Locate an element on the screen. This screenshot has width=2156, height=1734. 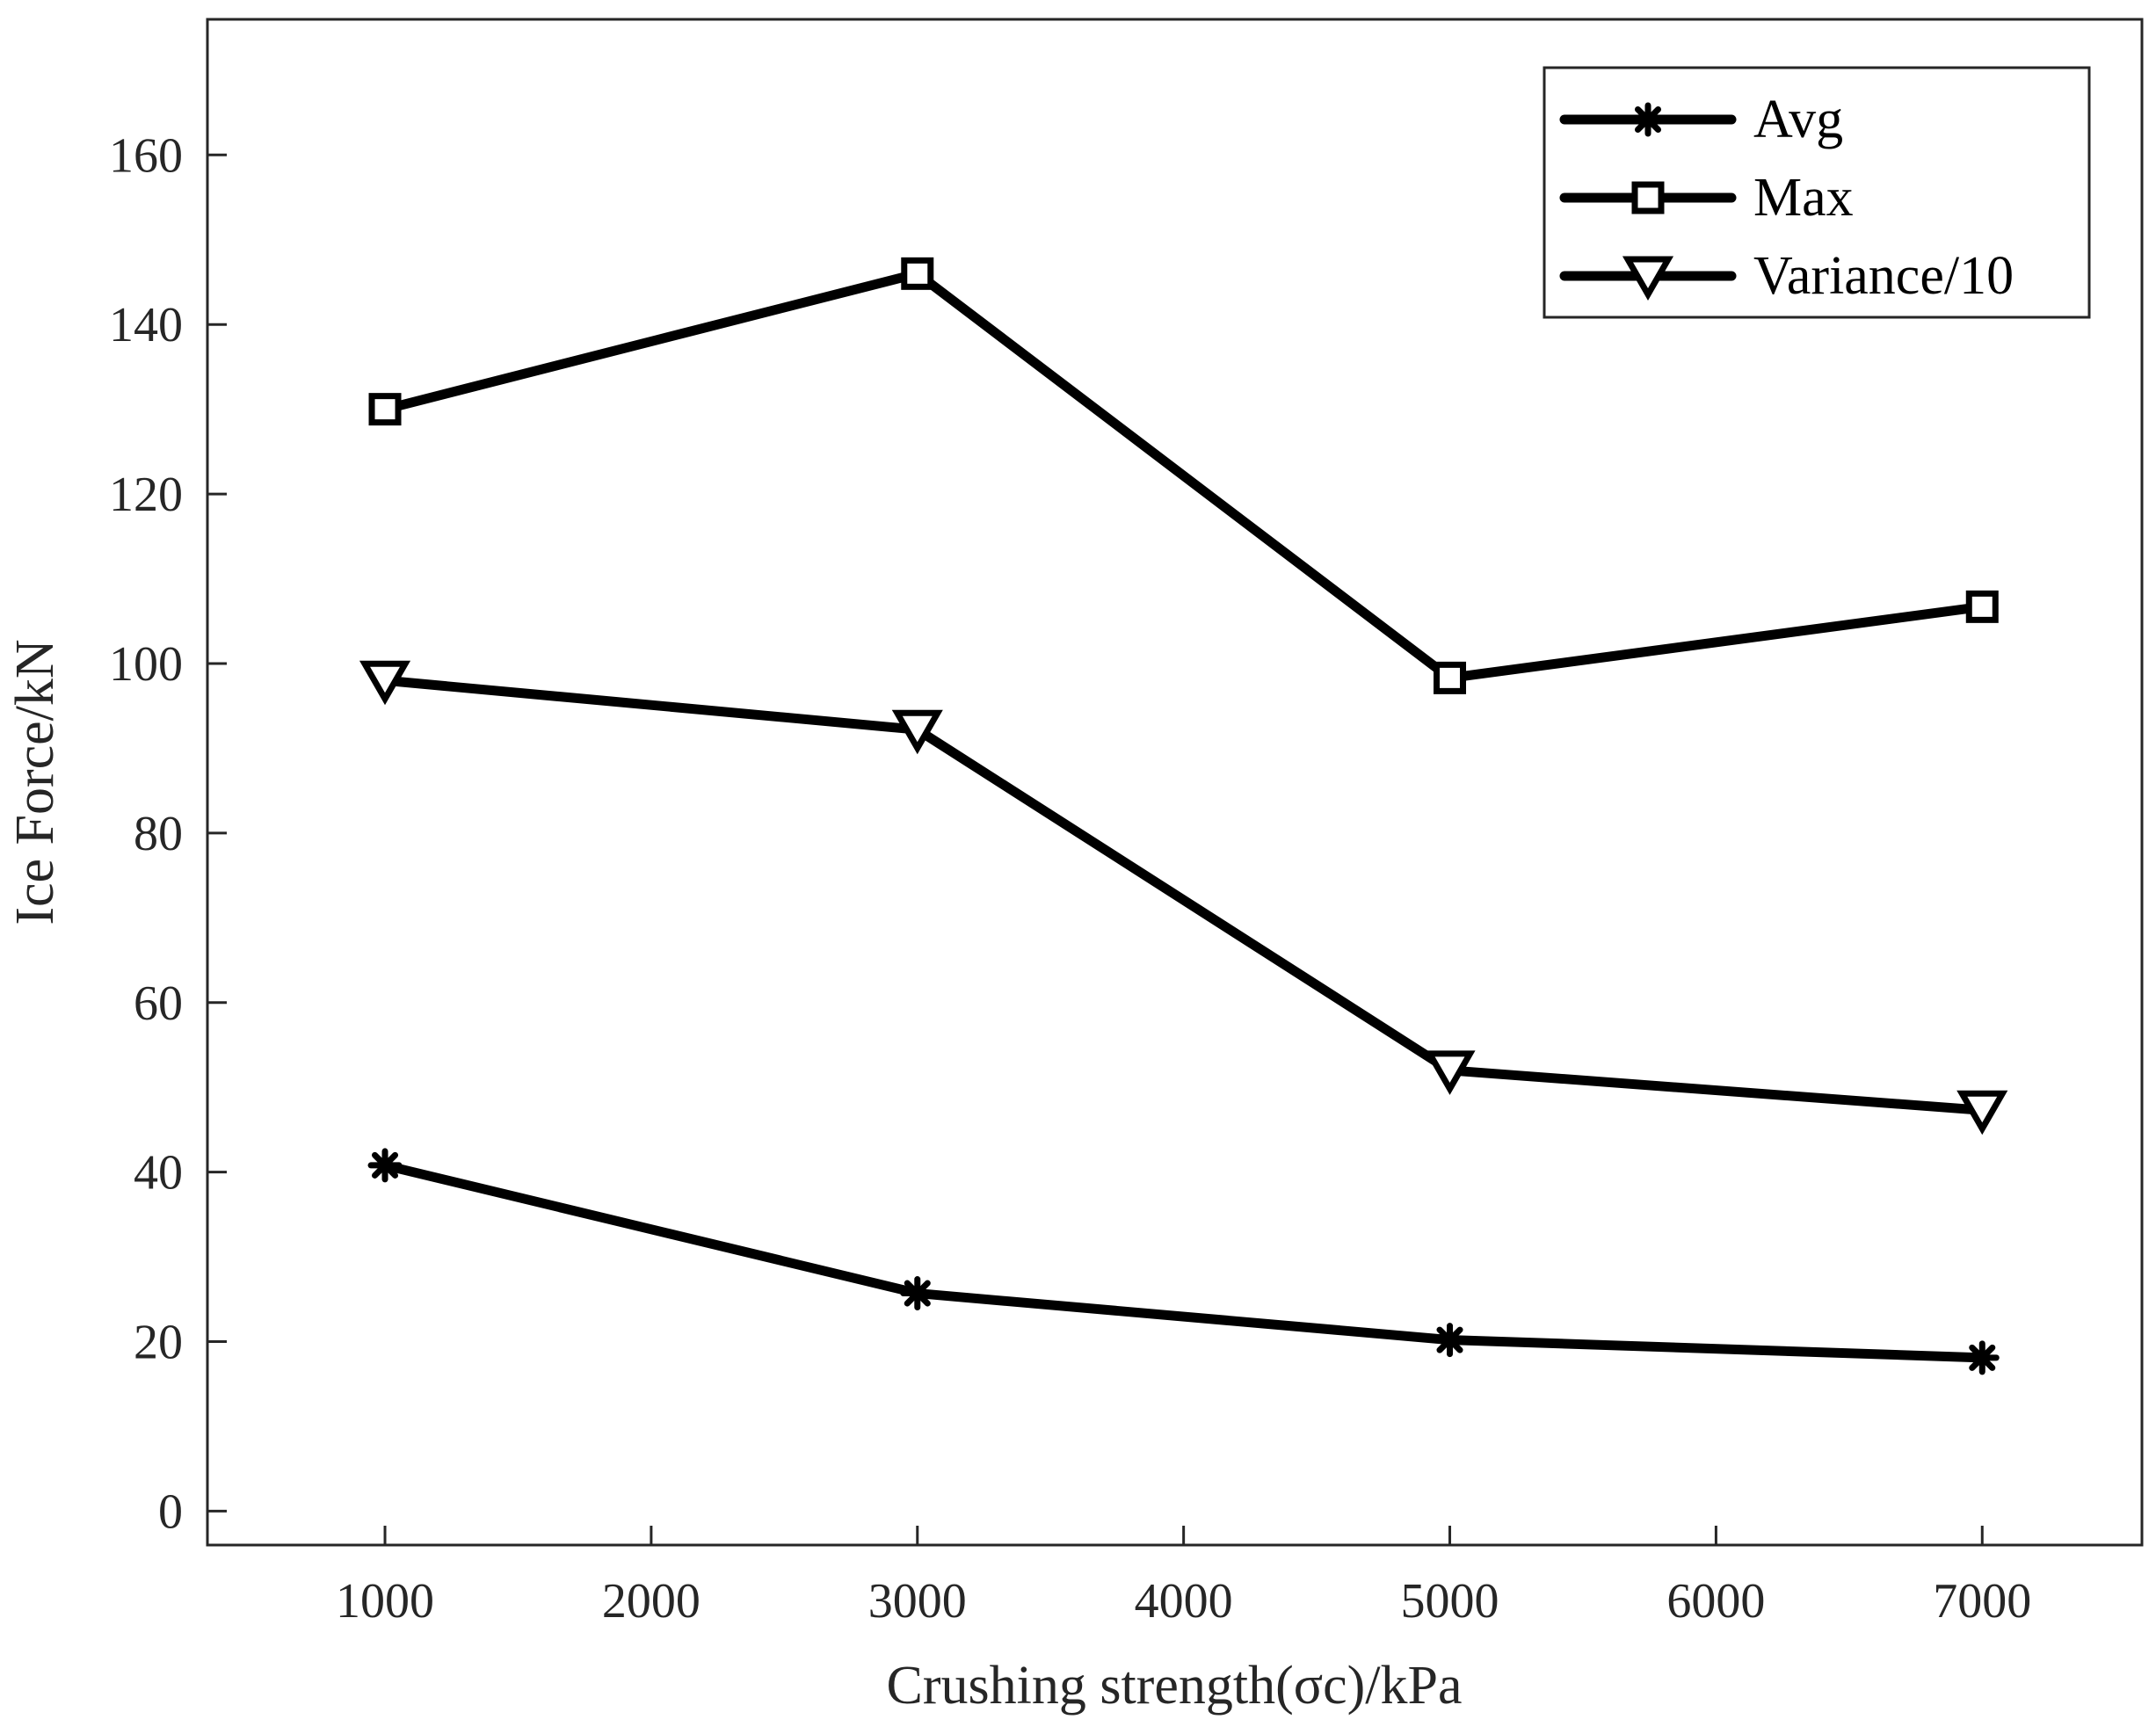
legend: Avg Max Variance/10 is located at coordinates (1817, 192).